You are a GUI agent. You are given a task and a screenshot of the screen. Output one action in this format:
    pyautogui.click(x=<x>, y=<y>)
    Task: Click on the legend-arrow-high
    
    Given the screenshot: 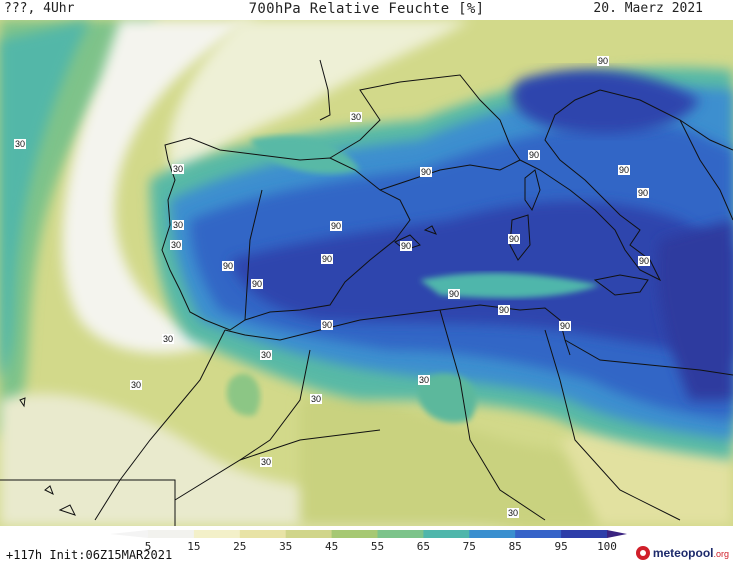 What is the action you would take?
    pyautogui.click(x=617, y=534)
    